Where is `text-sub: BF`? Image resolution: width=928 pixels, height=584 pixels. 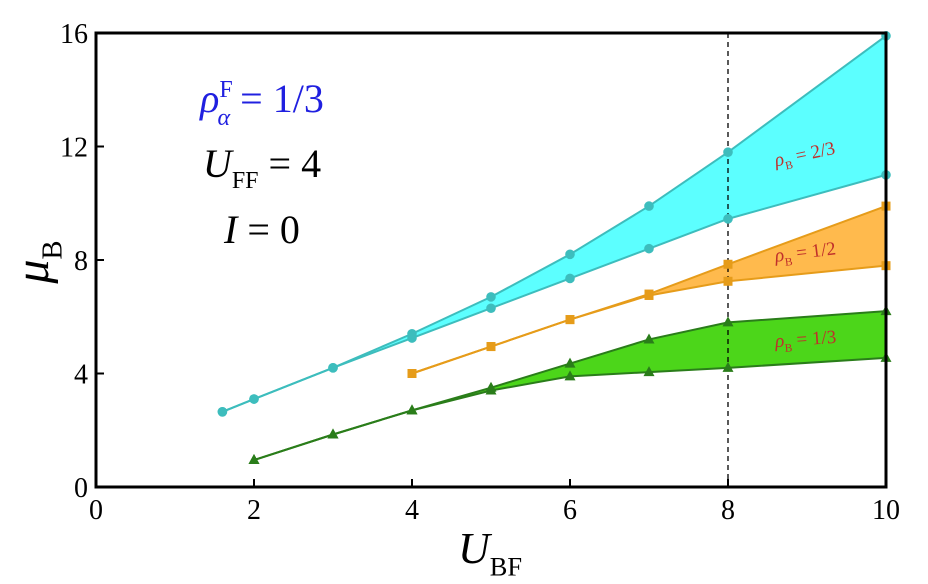
text-sub: BF is located at coordinates (506, 566).